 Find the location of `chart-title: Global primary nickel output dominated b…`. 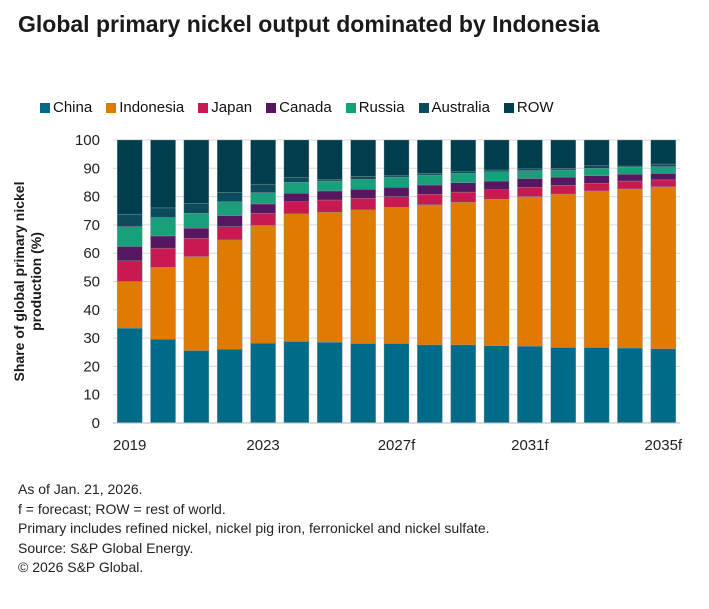

chart-title: Global primary nickel output dominated b… is located at coordinates (309, 24).